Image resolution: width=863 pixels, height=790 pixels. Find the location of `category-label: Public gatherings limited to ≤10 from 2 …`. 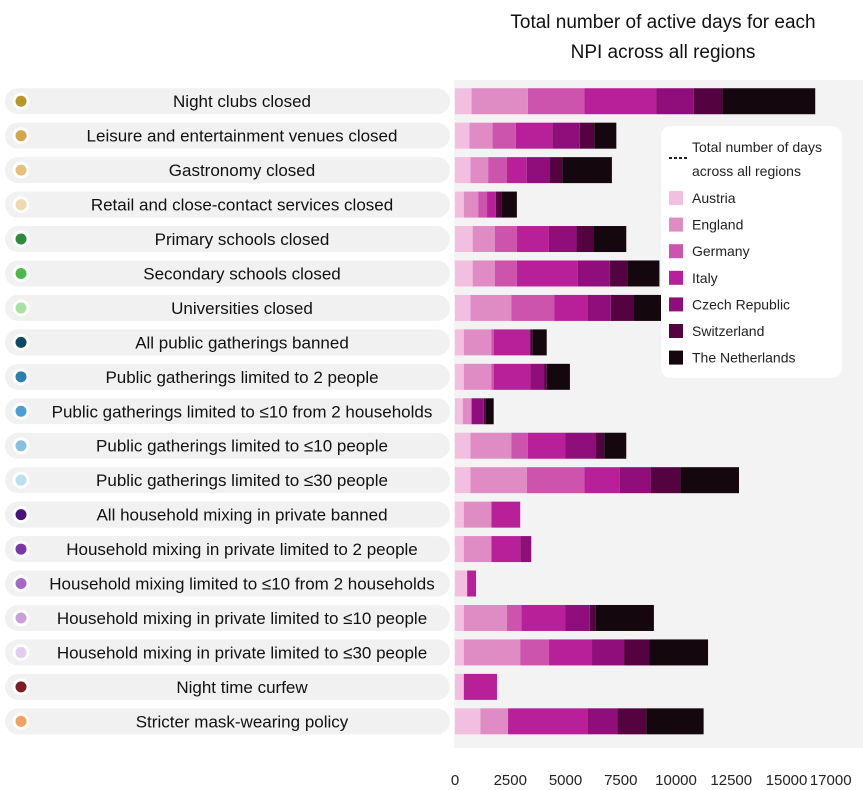

category-label: Public gatherings limited to ≤10 from 2 … is located at coordinates (242, 411).